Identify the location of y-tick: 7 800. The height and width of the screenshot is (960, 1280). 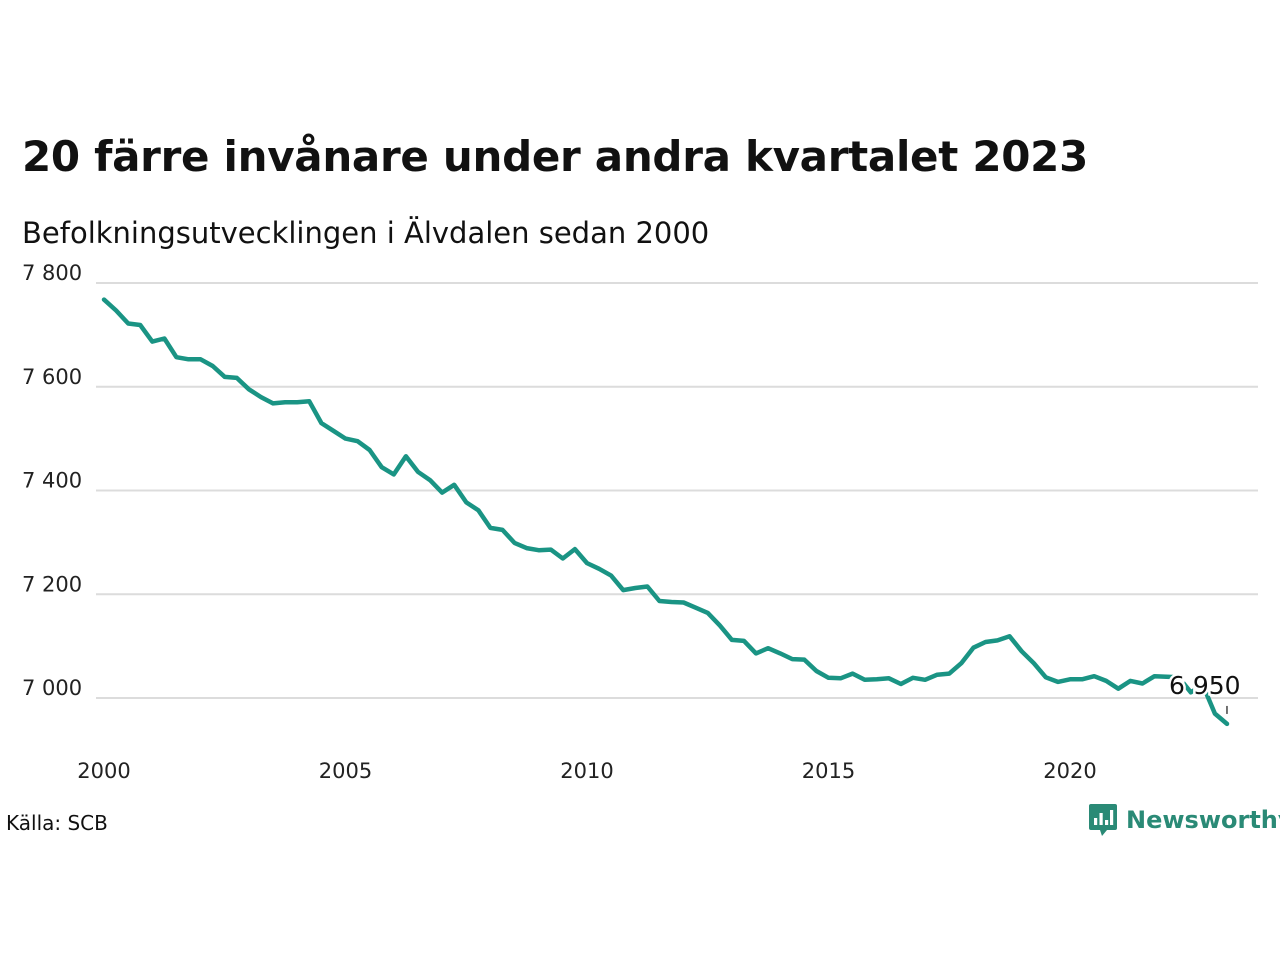
(52, 273).